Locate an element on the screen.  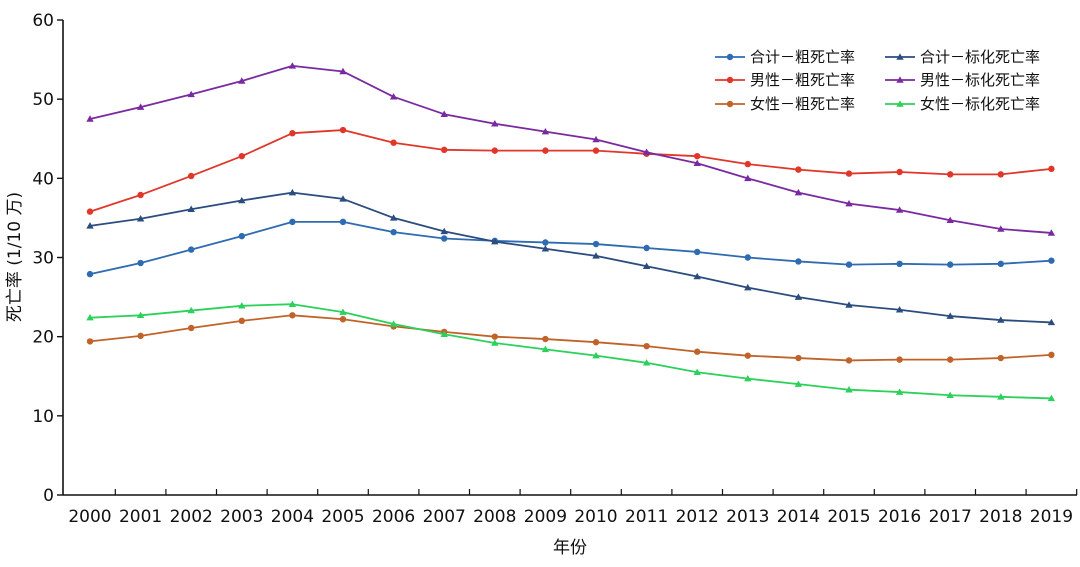
y-ticks: 0 10 20 30 40 50 60 is located at coordinates (47, 258).